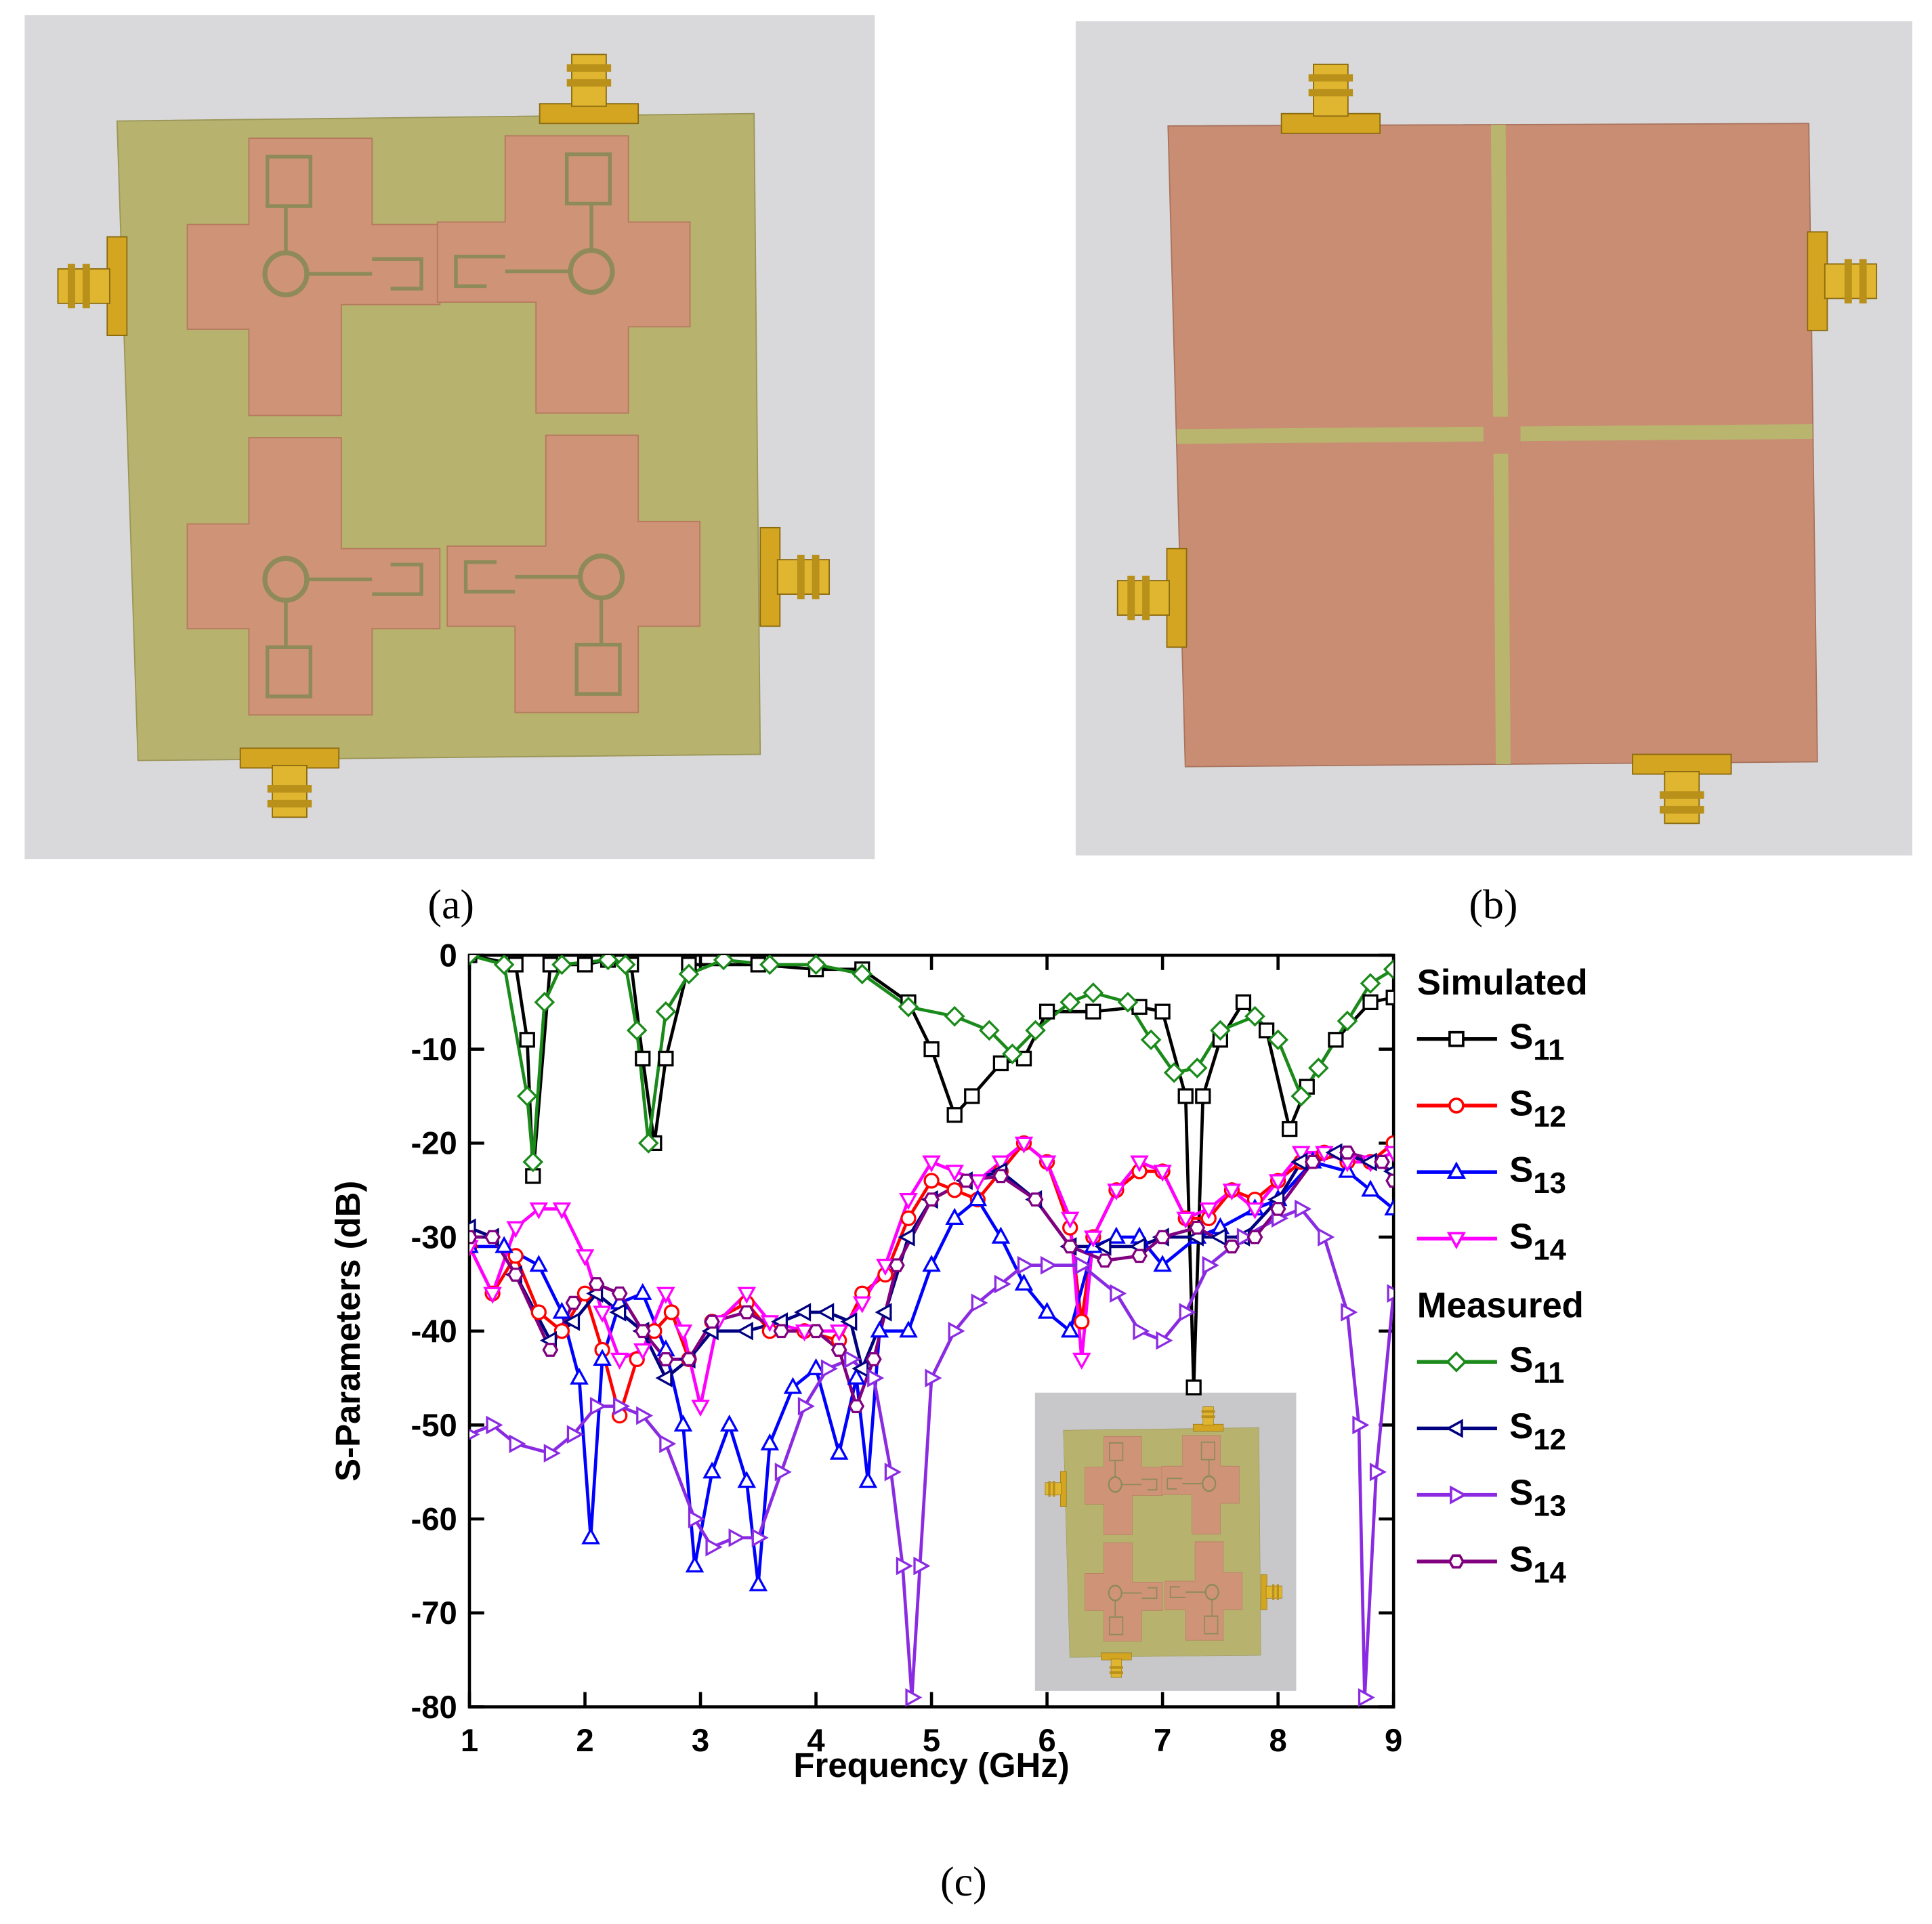 The width and height of the screenshot is (1932, 1924). What do you see at coordinates (1162, 1741) in the screenshot?
I see `x-tick-label: 7` at bounding box center [1162, 1741].